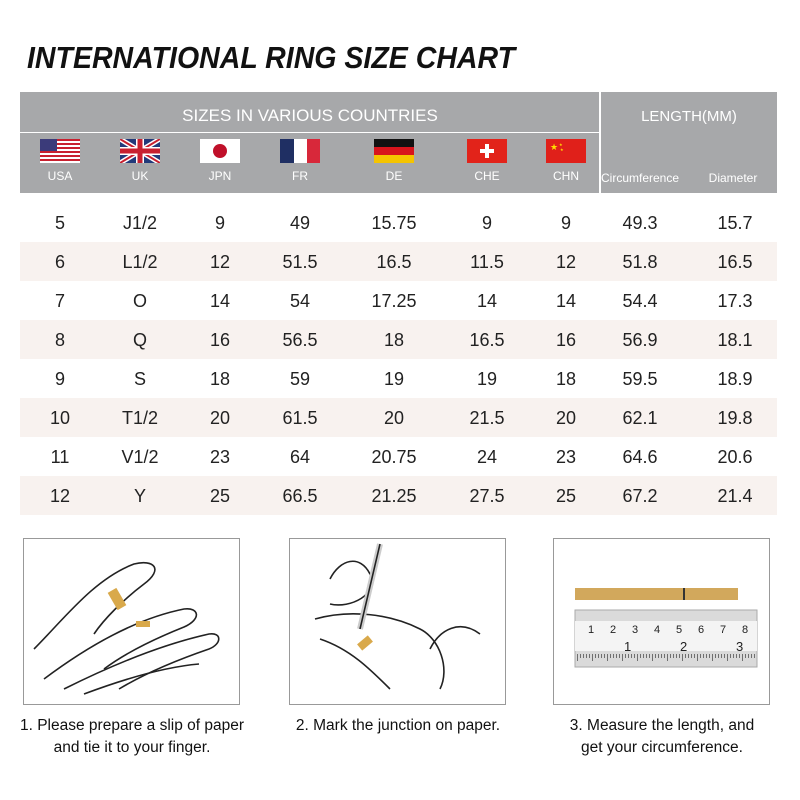 The image size is (800, 800). I want to click on table-cell: 18.1, so click(735, 340).